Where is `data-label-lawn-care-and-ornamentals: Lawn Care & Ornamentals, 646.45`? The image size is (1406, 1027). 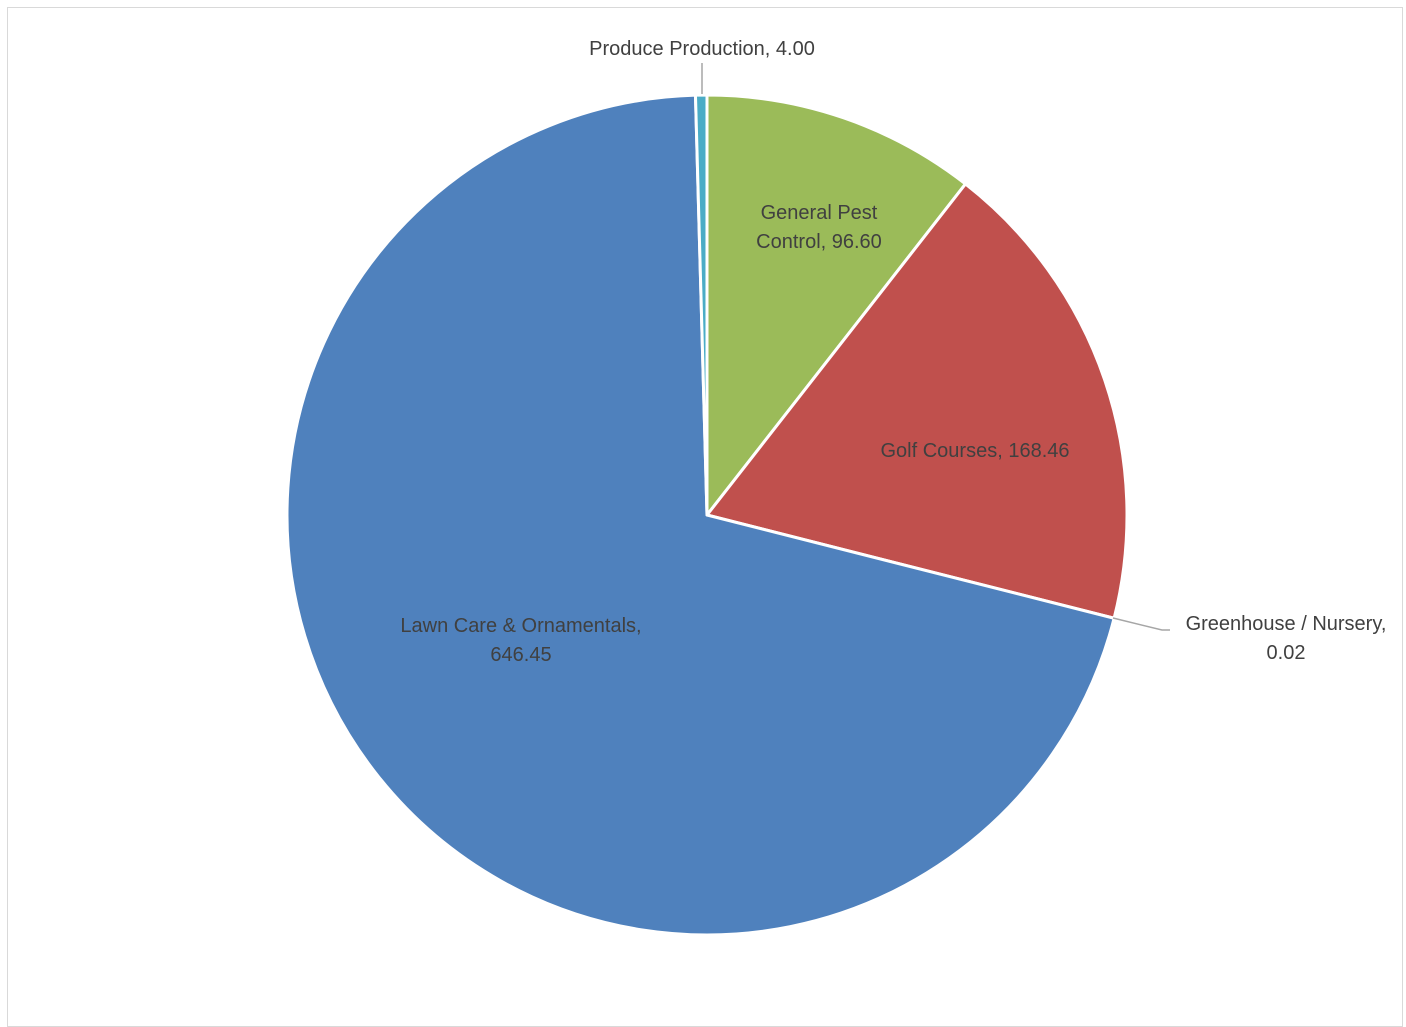
data-label-lawn-care-and-ornamentals: Lawn Care & Ornamentals, 646.45 is located at coordinates (520, 640).